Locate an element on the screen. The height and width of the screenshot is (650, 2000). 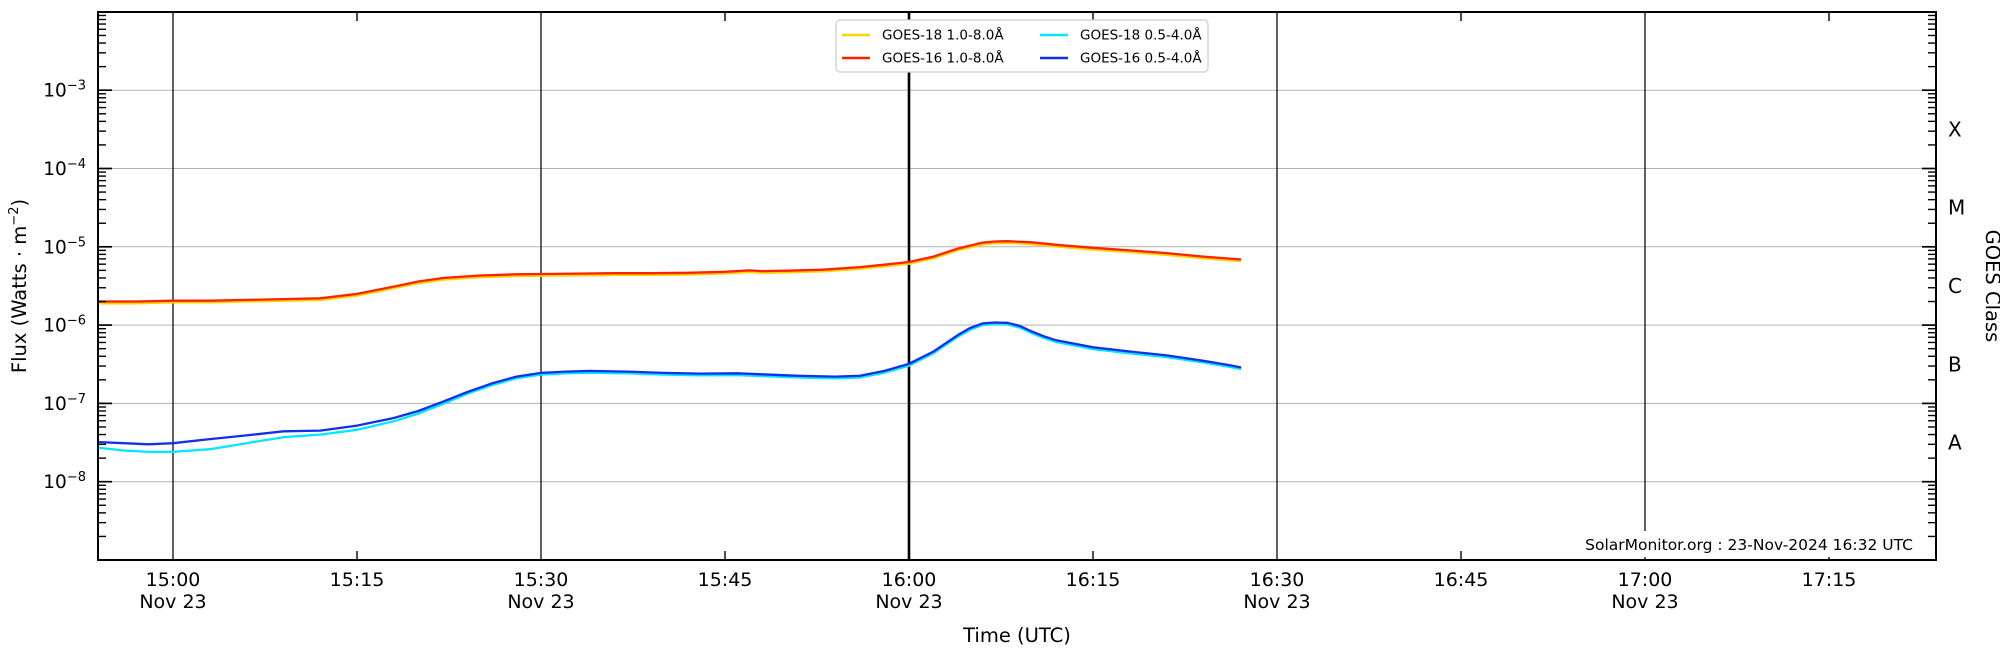
x-tick-label: 17:00 is located at coordinates (1645, 580).